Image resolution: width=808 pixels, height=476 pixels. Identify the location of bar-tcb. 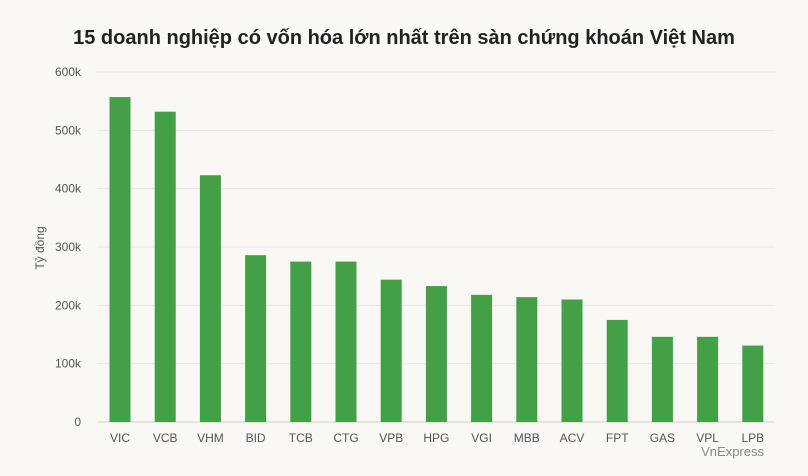
(301, 341).